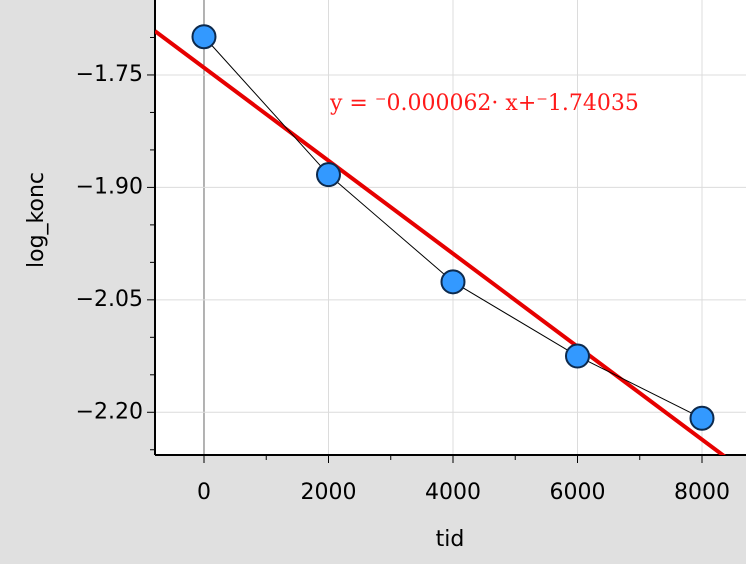 The width and height of the screenshot is (746, 564). Describe the element at coordinates (109, 299) in the screenshot. I see `y-tick-label: −2.05` at that location.